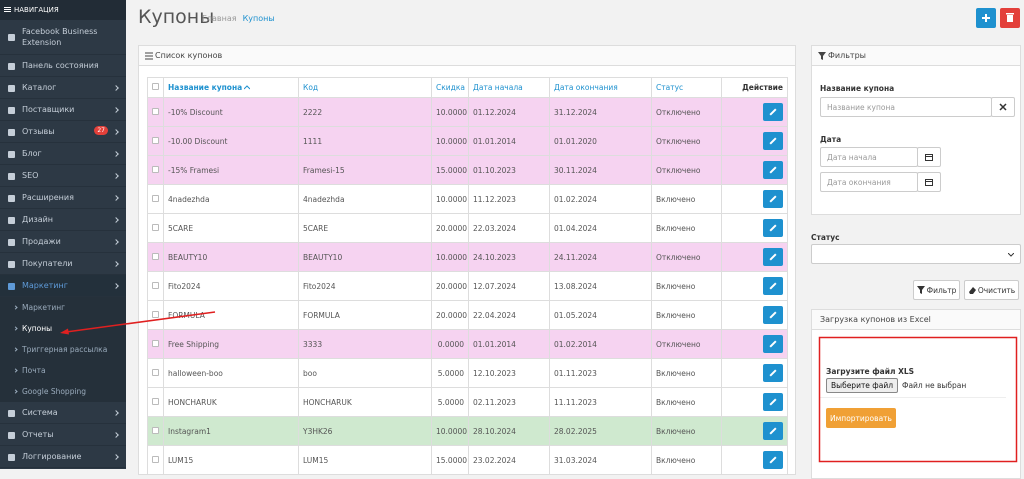  What do you see at coordinates (116, 153) in the screenshot?
I see `chevron` at bounding box center [116, 153].